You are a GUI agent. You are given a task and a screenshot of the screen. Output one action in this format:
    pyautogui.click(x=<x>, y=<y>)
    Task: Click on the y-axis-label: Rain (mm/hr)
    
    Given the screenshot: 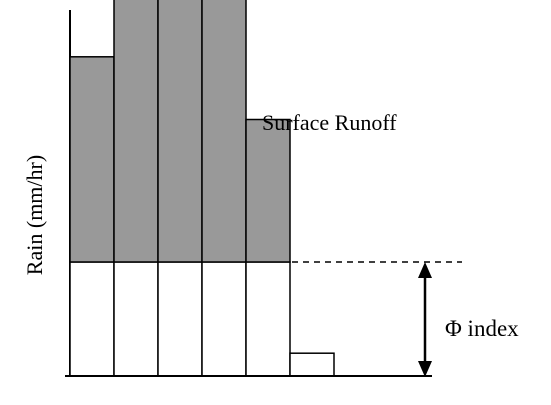 What is the action you would take?
    pyautogui.click(x=34, y=215)
    